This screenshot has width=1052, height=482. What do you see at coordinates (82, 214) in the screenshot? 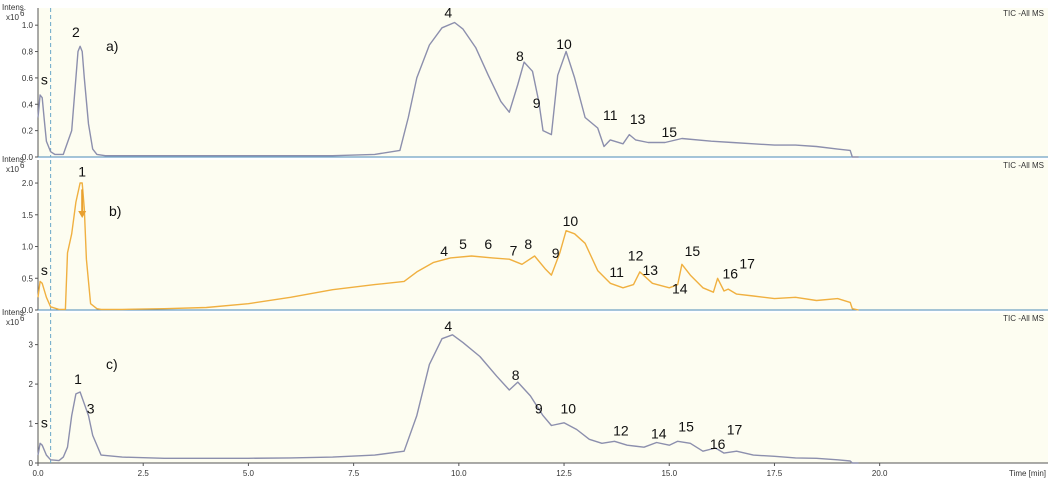
I see `peak-arrow-head` at bounding box center [82, 214].